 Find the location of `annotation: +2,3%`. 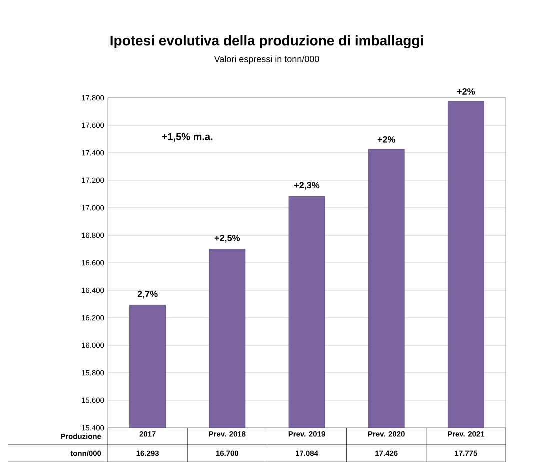

annotation: +2,3% is located at coordinates (307, 186).